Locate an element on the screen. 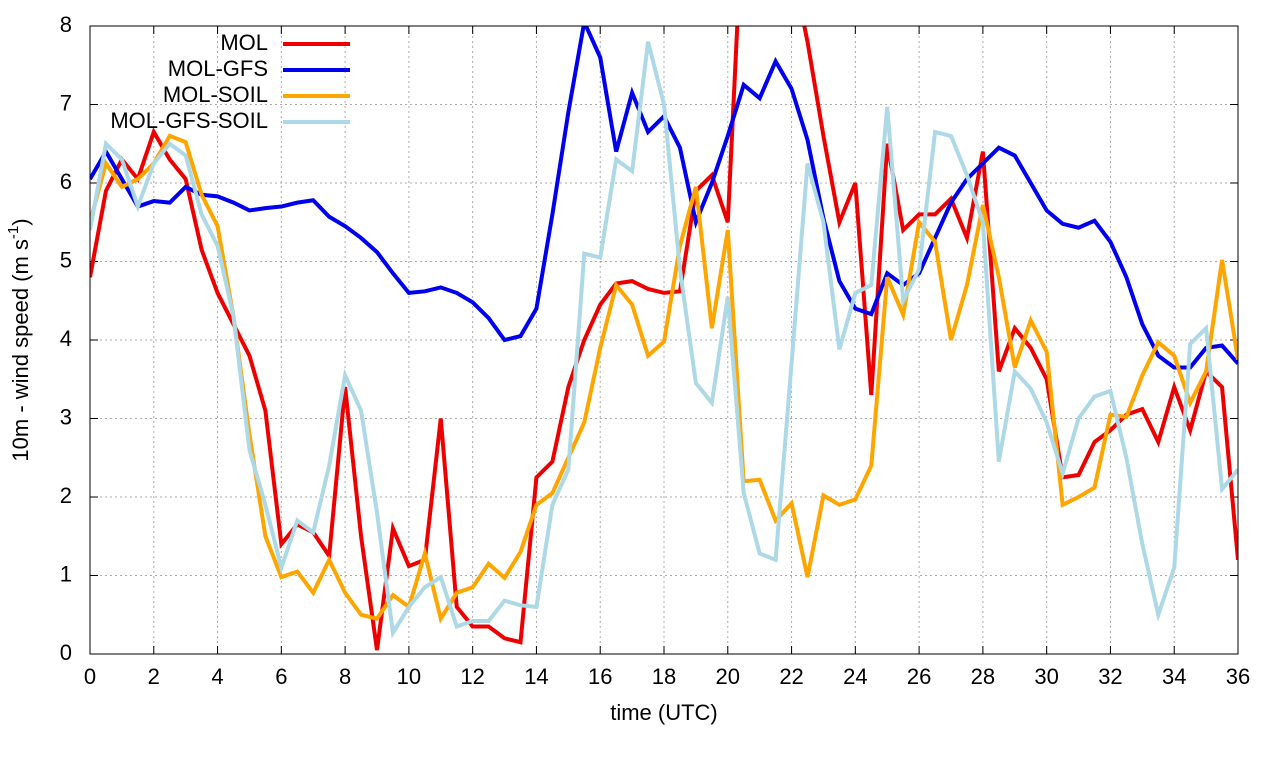  y-tick-label: 0 is located at coordinates (66, 652).